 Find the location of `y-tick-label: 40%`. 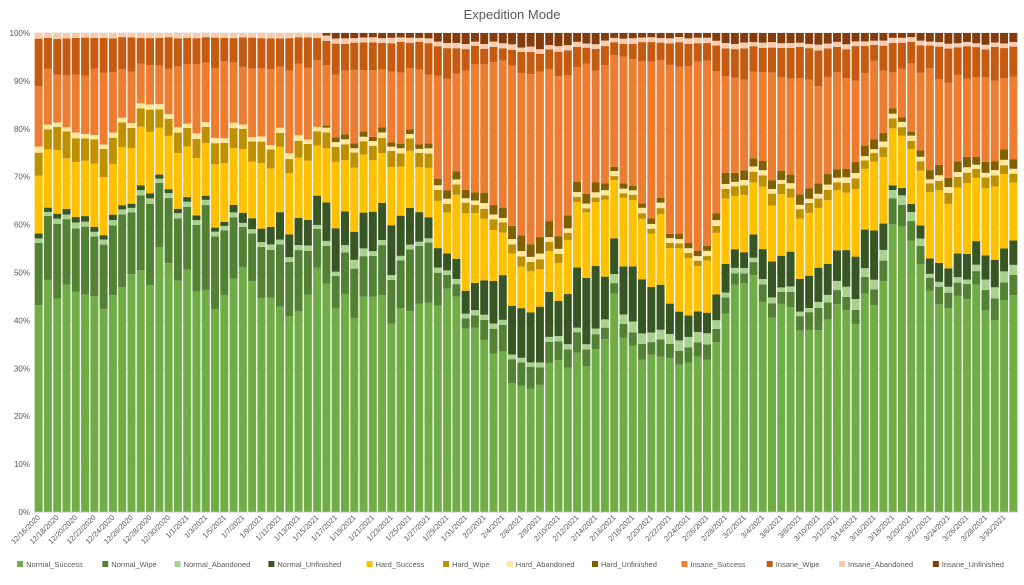

y-tick-label: 40% is located at coordinates (22, 320).